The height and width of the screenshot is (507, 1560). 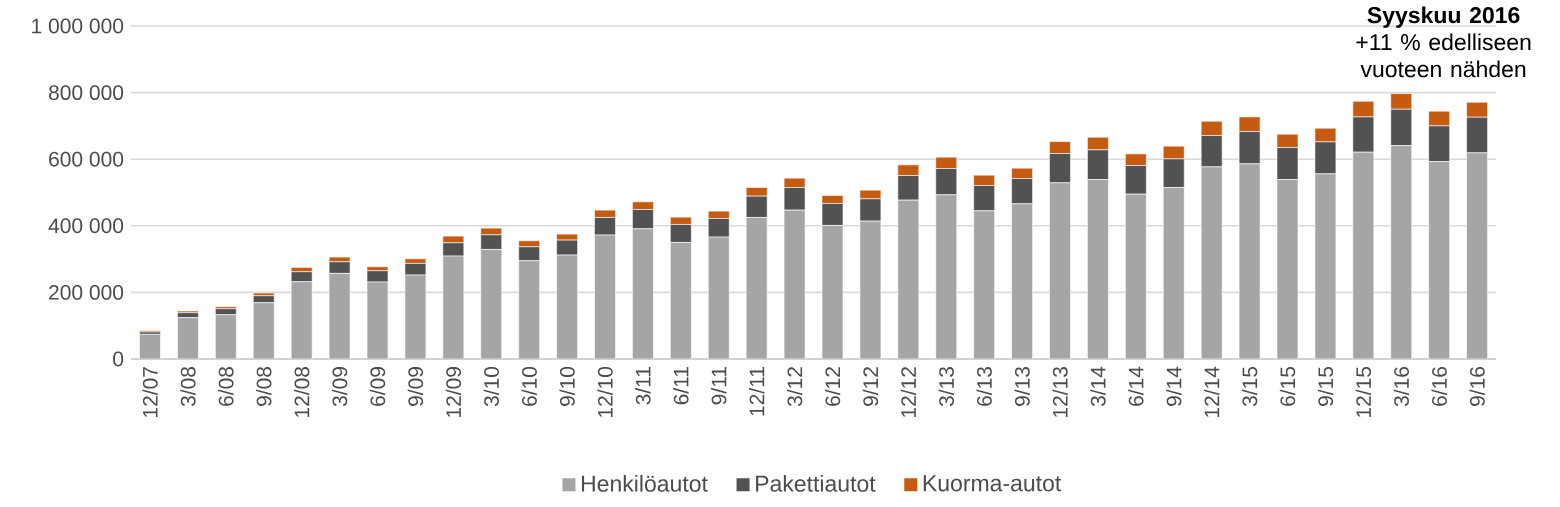 What do you see at coordinates (1439, 386) in the screenshot?
I see `x-tick-label: 6/16` at bounding box center [1439, 386].